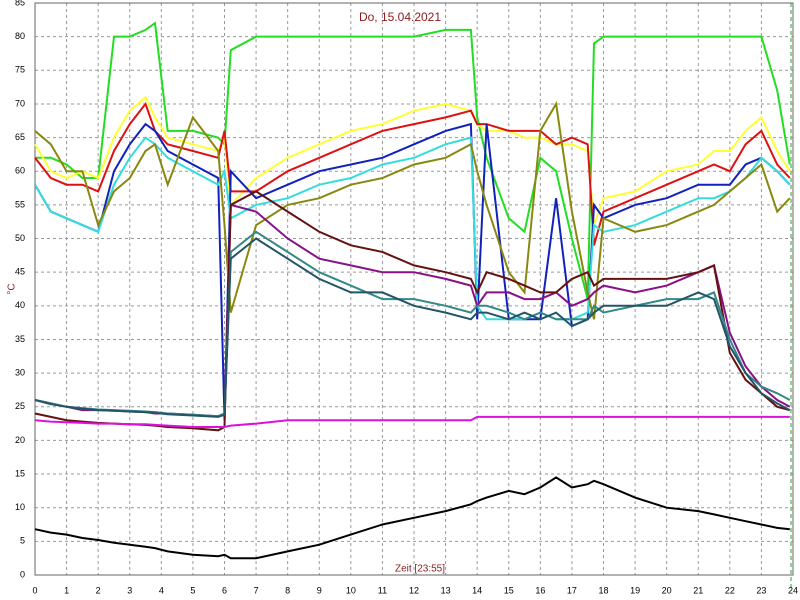 The width and height of the screenshot is (800, 600). Describe the element at coordinates (161, 590) in the screenshot. I see `x-tick-label: 4` at that location.